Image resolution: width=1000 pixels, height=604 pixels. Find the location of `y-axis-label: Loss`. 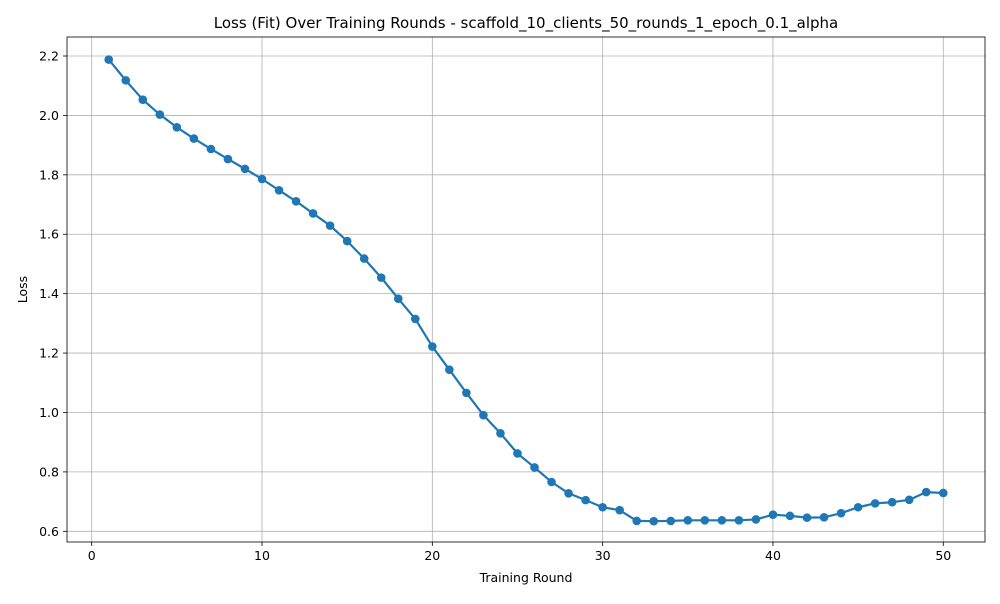

y-axis-label: Loss is located at coordinates (22, 289).